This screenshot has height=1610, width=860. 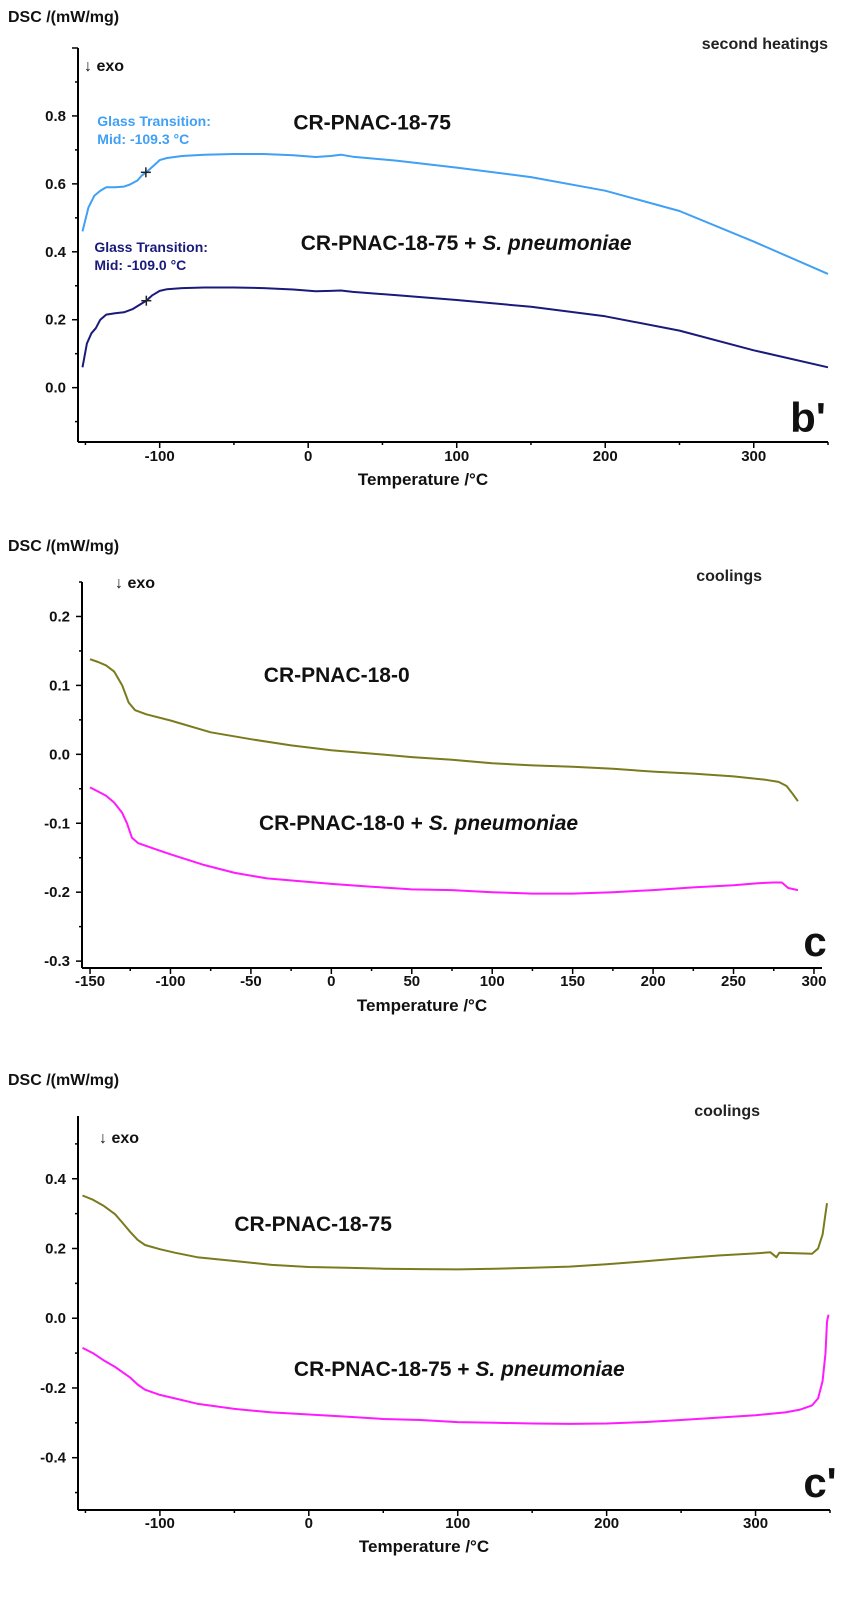 What do you see at coordinates (55, 184) in the screenshot?
I see `y-tick-label: 0.6` at bounding box center [55, 184].